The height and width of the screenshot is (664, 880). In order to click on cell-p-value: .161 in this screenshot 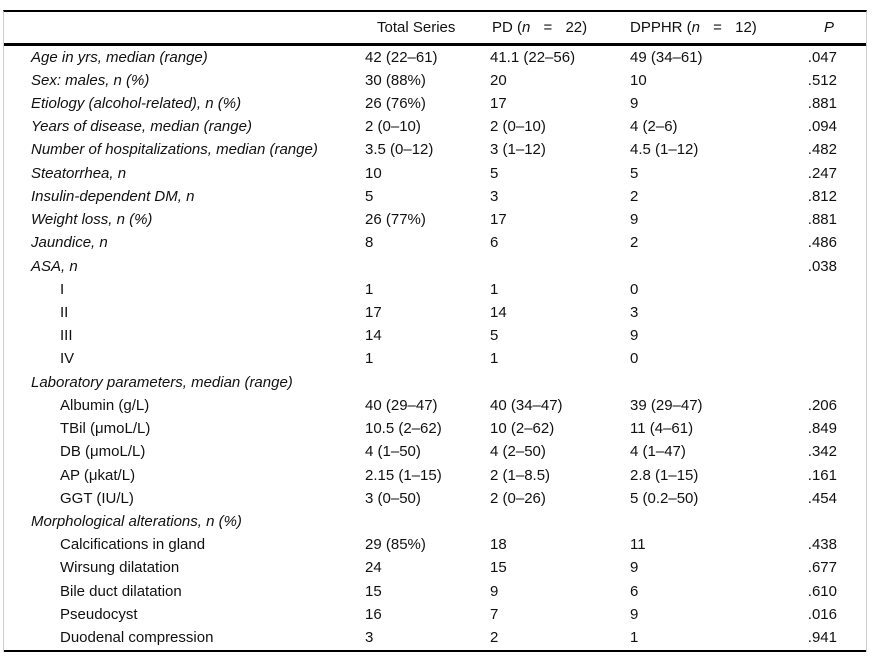, I will do `click(822, 475)`.